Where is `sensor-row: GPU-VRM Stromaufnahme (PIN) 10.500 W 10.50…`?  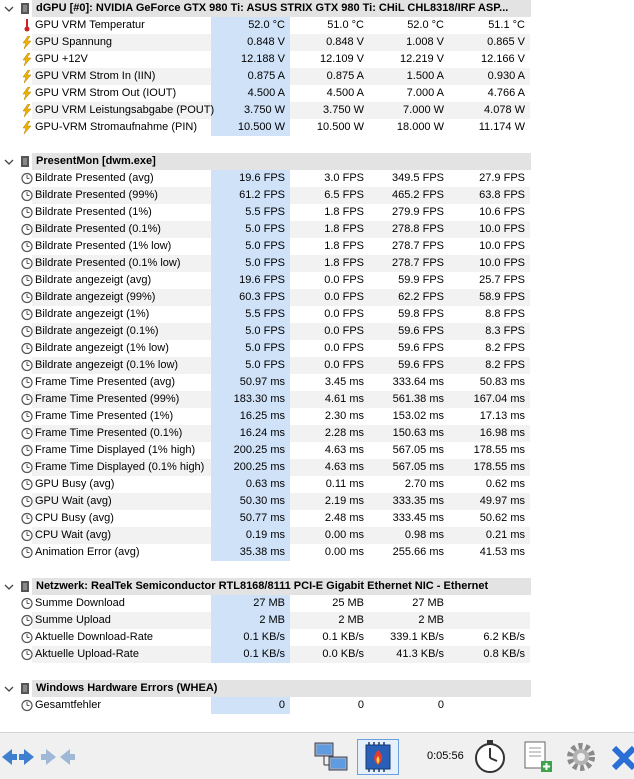
sensor-row: GPU-VRM Stromaufnahme (PIN) 10.500 W 10.50… is located at coordinates (317, 127).